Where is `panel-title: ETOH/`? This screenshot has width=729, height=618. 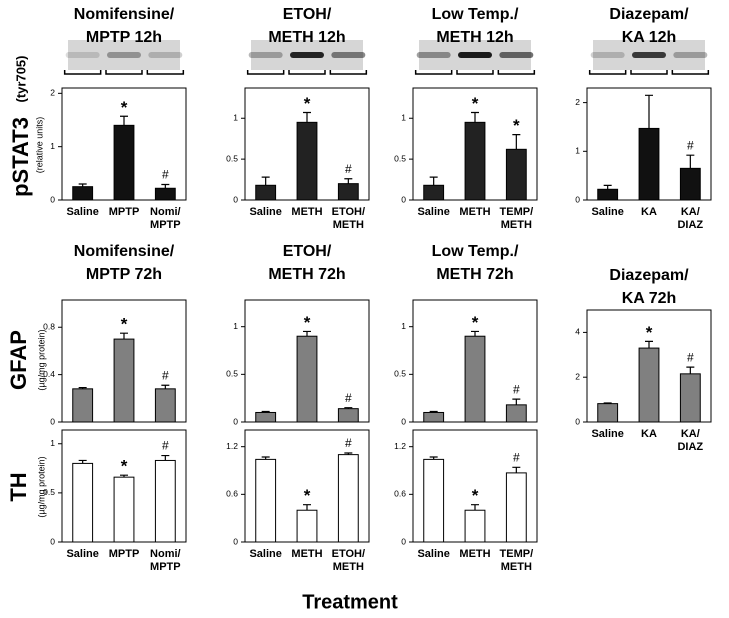
panel-title: ETOH/ is located at coordinates (307, 251).